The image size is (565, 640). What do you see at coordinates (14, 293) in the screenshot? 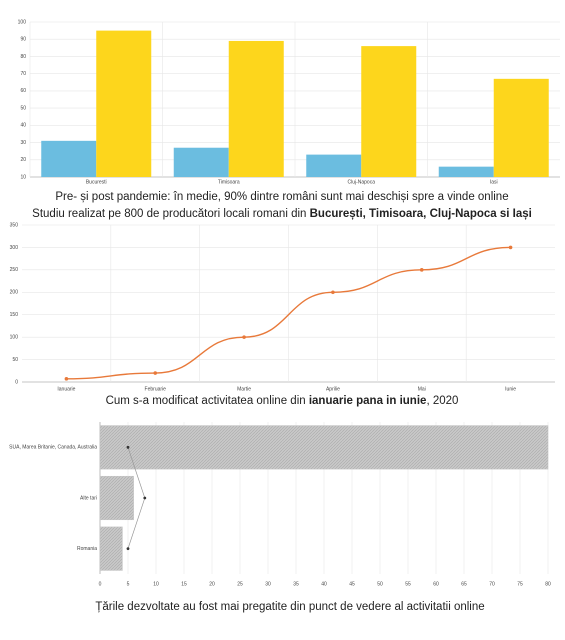
I see `y-tick-label: 200` at bounding box center [14, 293].